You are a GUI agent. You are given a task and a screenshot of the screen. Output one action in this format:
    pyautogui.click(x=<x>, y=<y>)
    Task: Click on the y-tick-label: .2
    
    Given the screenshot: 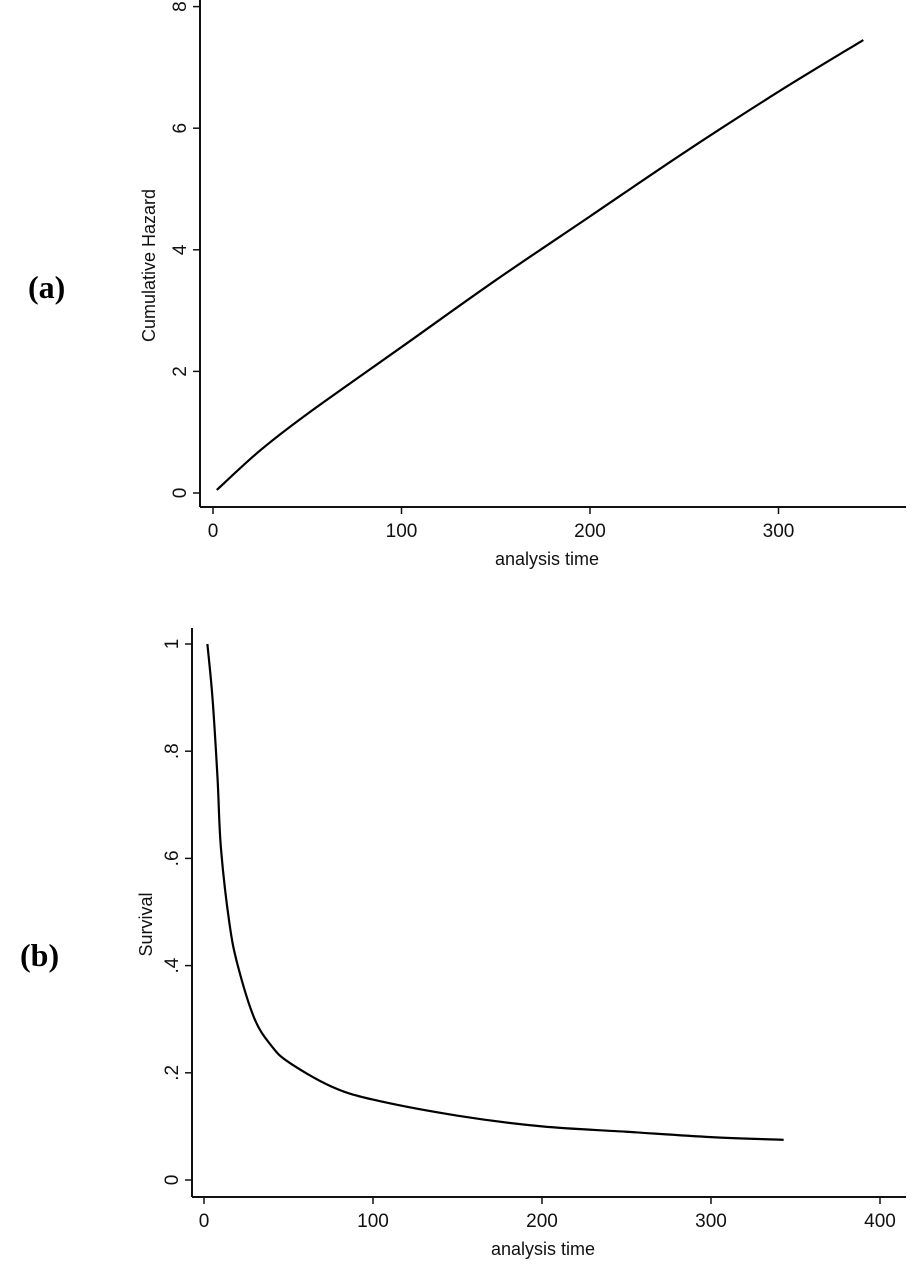 What is the action you would take?
    pyautogui.click(x=172, y=1073)
    